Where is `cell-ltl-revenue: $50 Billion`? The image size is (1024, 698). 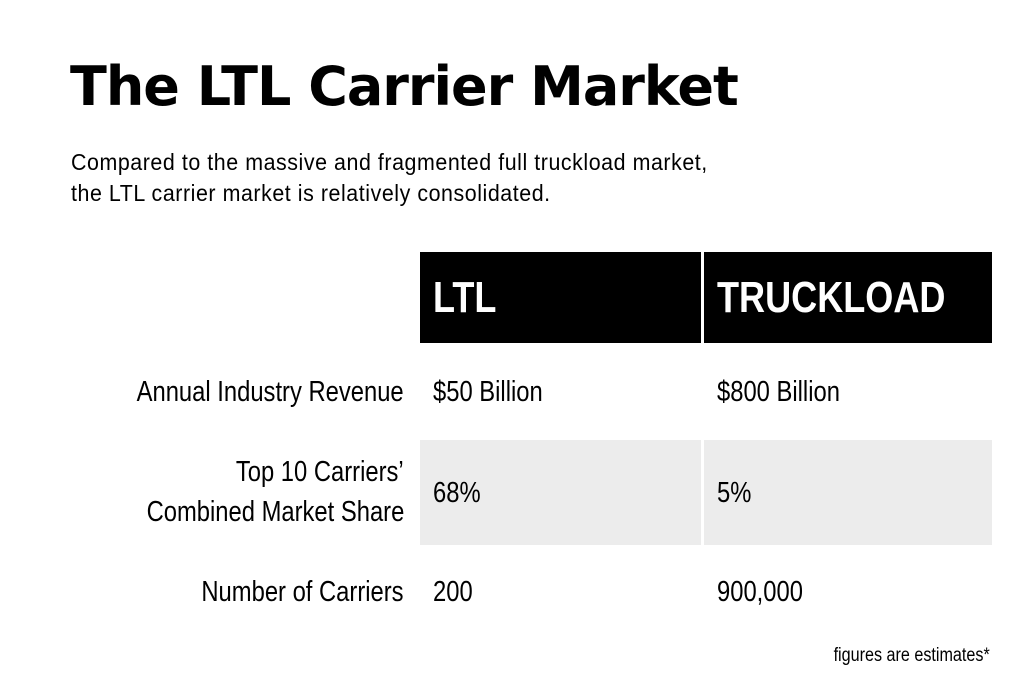 cell-ltl-revenue: $50 Billion is located at coordinates (488, 392).